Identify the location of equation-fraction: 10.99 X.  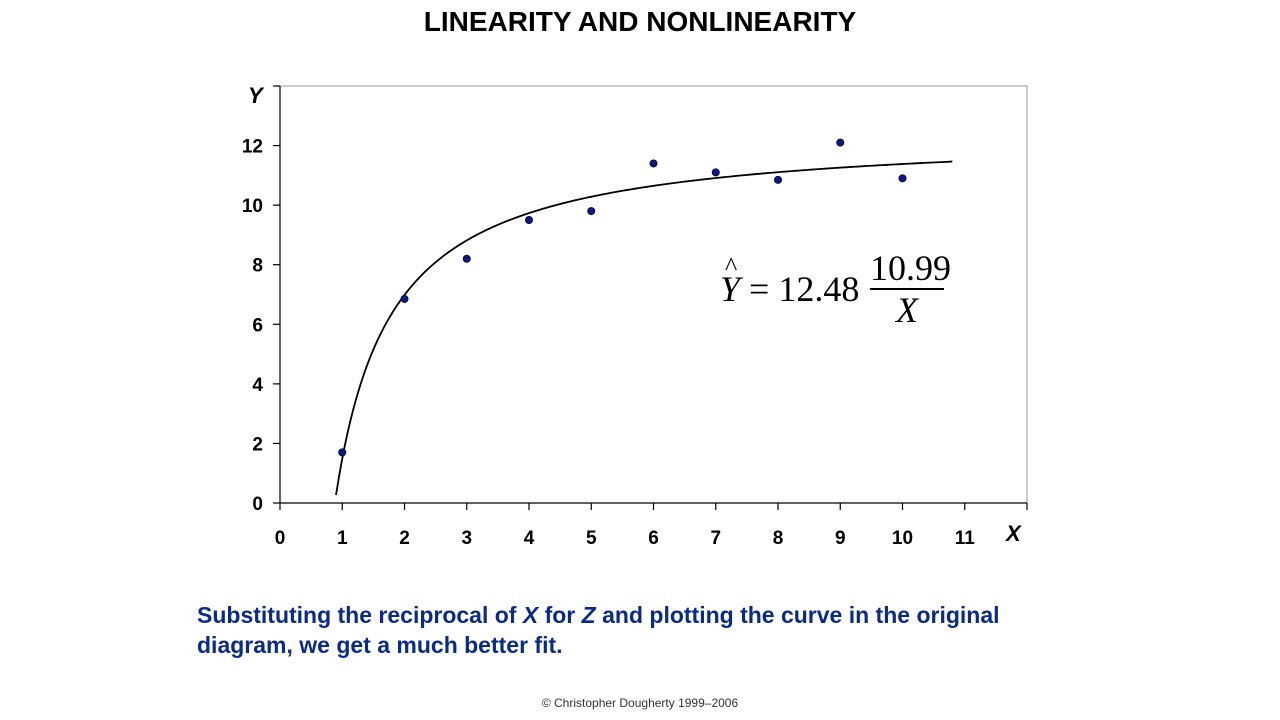
(910, 289).